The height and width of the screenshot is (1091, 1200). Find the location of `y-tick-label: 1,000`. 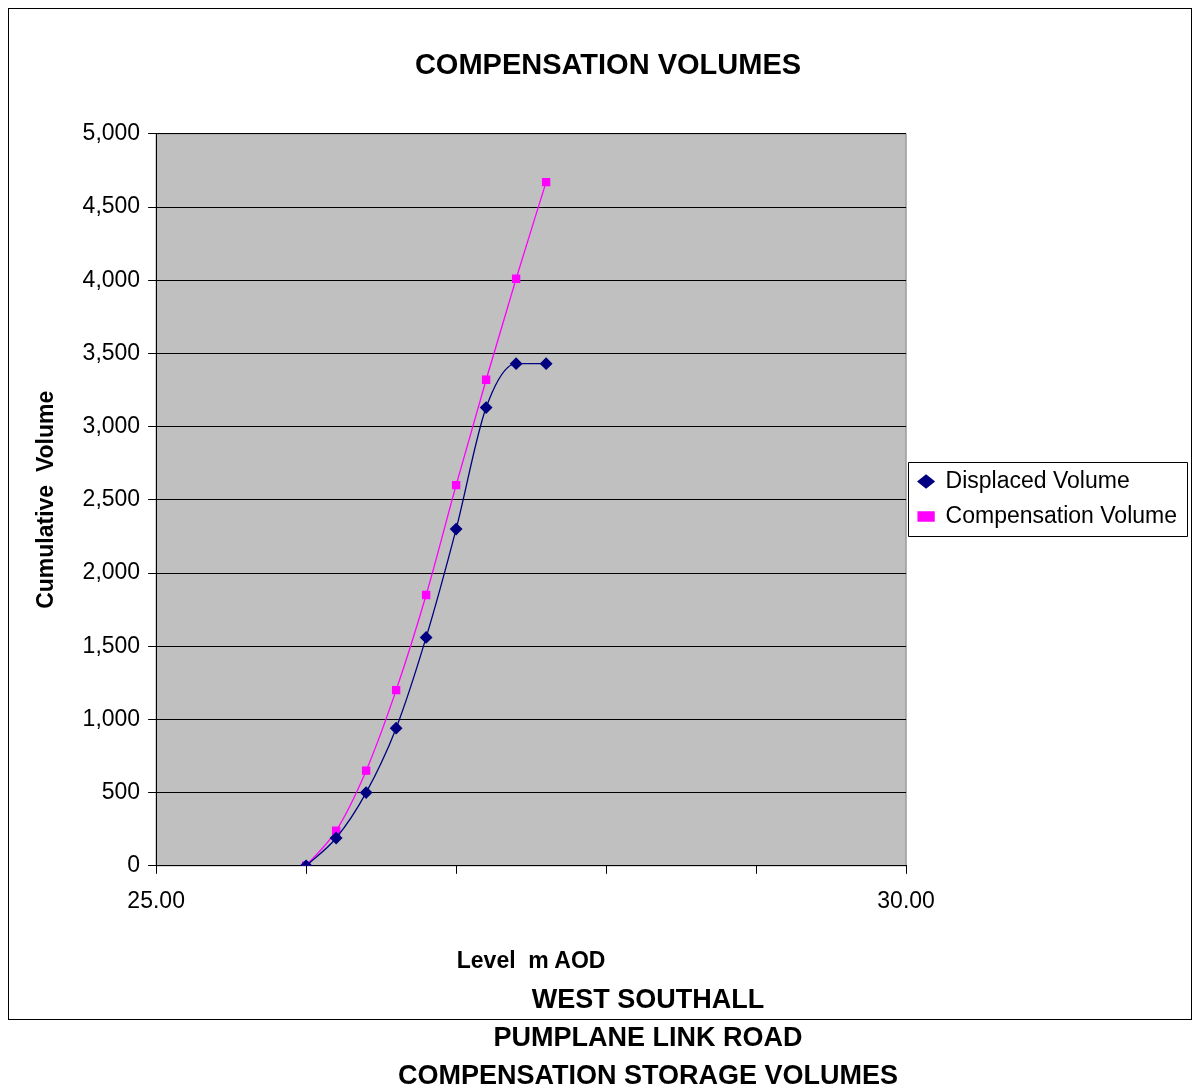

y-tick-label: 1,000 is located at coordinates (111, 717).